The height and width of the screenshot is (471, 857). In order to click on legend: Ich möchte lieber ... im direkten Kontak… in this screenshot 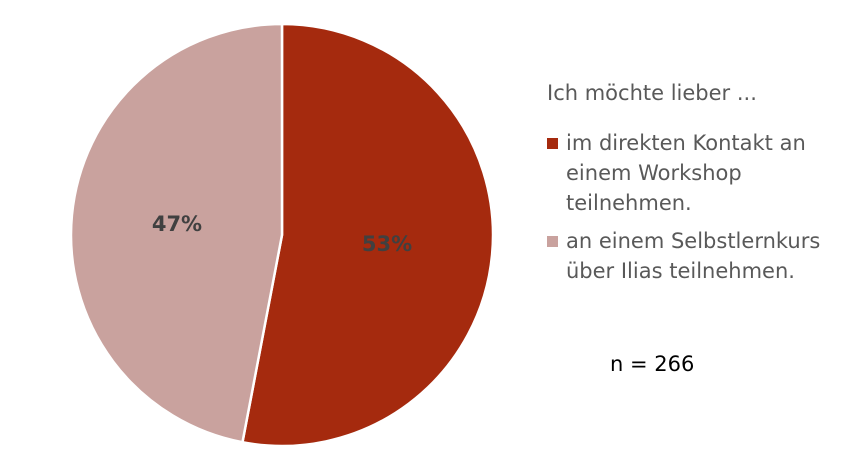, I will do `click(692, 182)`.